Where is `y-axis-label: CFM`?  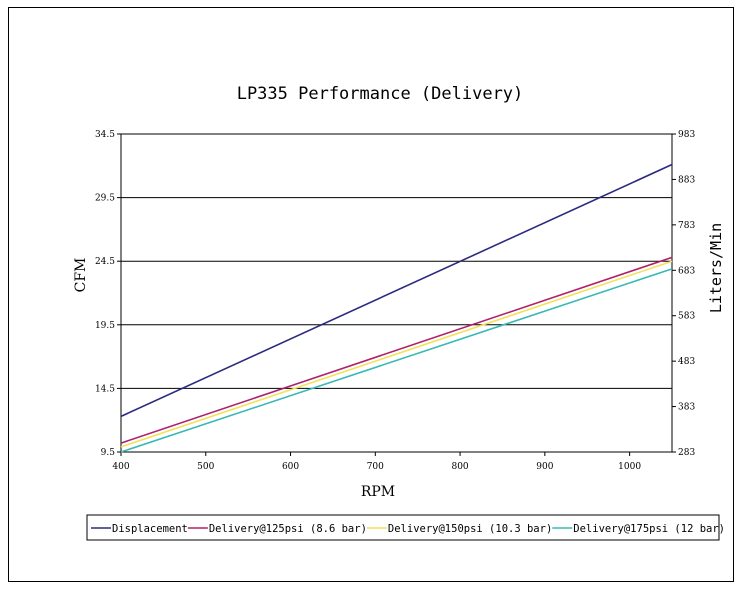 y-axis-label: CFM is located at coordinates (81, 275).